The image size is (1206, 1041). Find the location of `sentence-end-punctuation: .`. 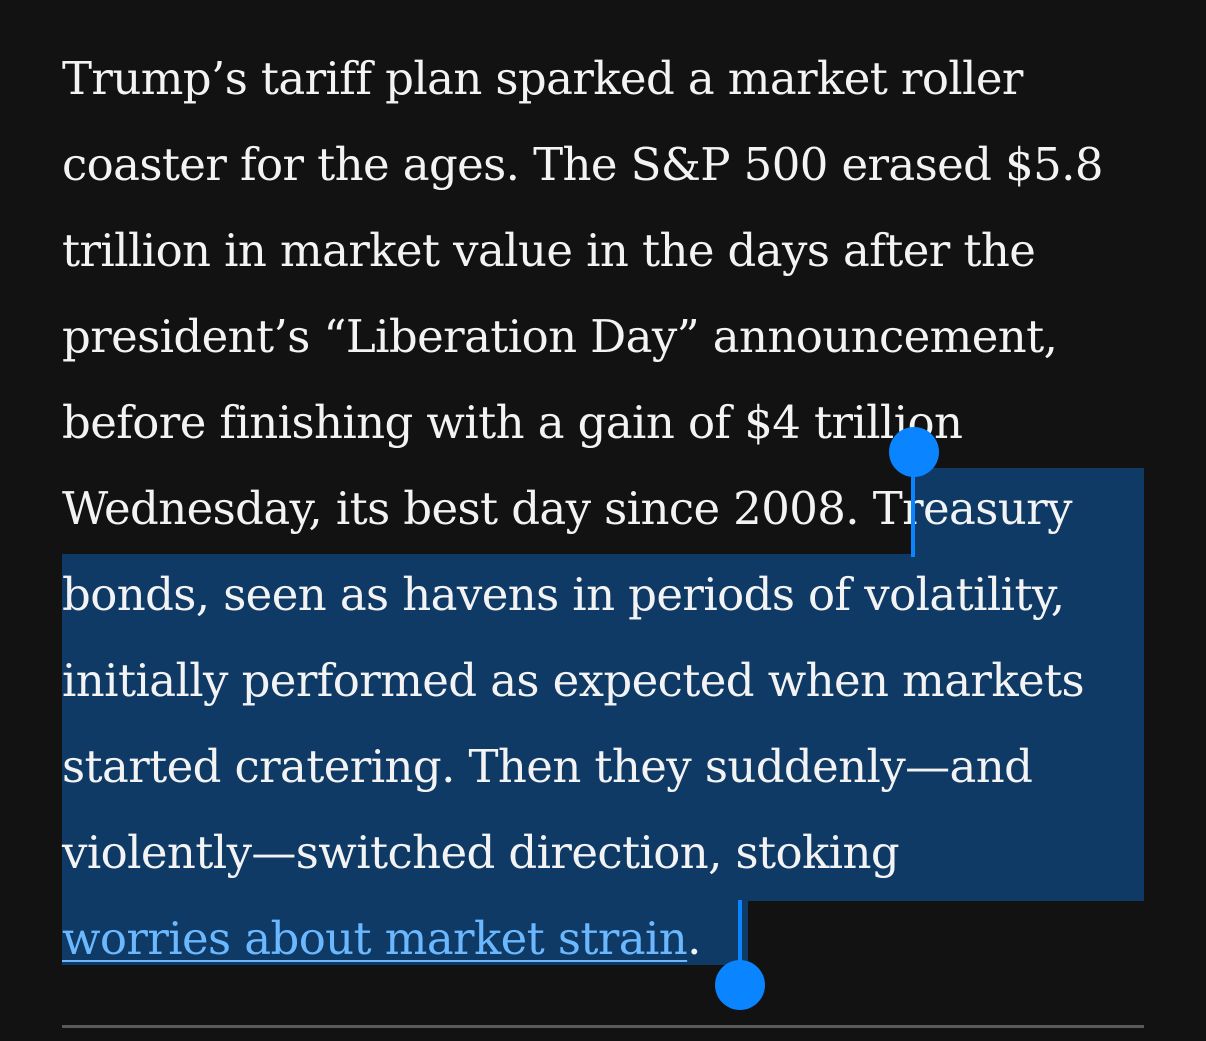

sentence-end-punctuation: . is located at coordinates (694, 938).